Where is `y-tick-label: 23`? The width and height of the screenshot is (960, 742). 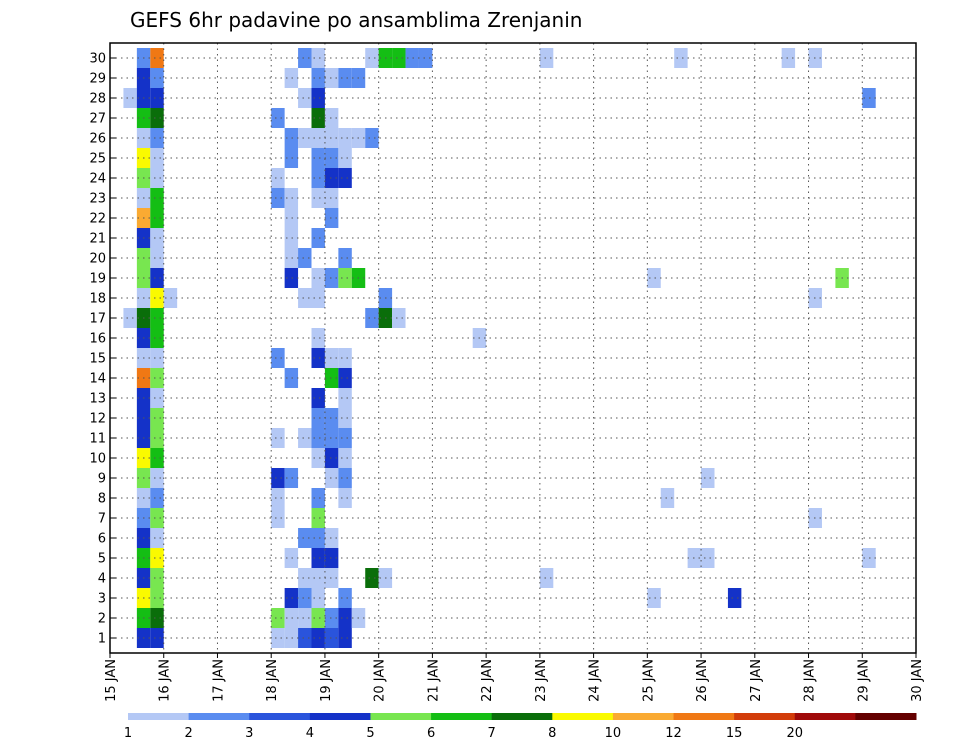
y-tick-label: 23 is located at coordinates (97, 199).